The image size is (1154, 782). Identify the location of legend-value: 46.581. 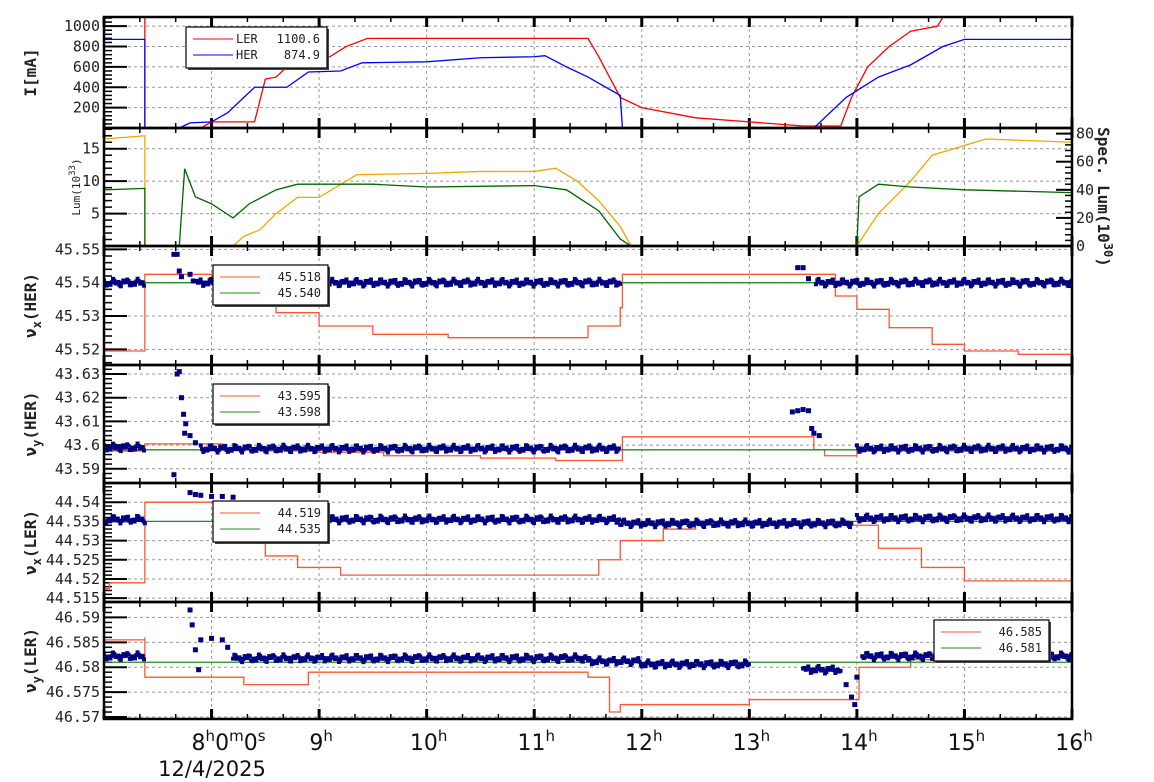
(1020, 648).